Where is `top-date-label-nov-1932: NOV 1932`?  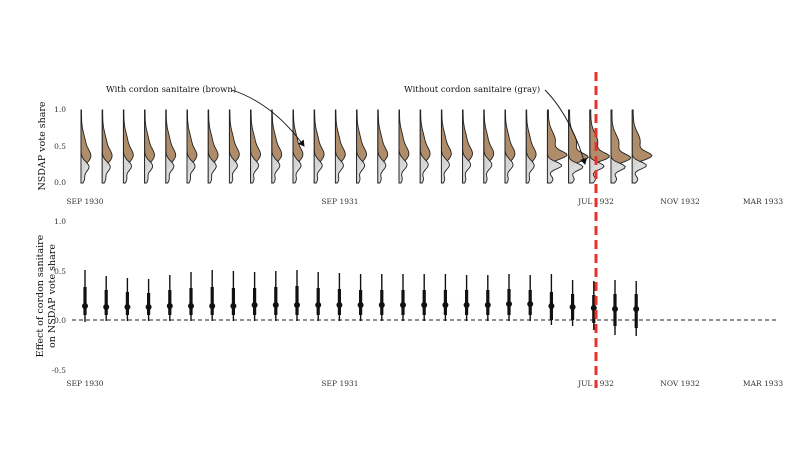 top-date-label-nov-1932: NOV 1932 is located at coordinates (680, 201).